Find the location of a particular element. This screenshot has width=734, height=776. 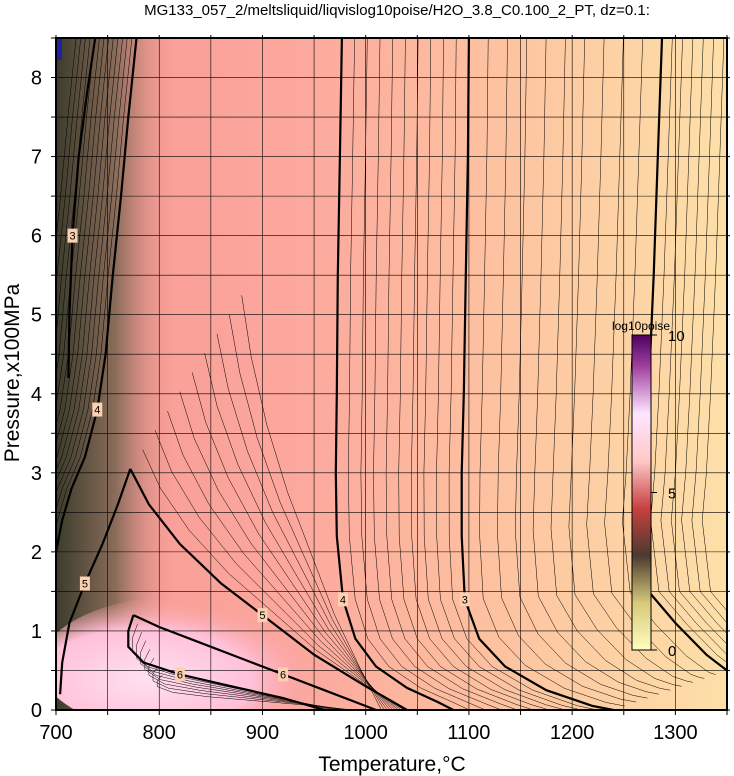

y-tick-label: 3 is located at coordinates (36, 474).